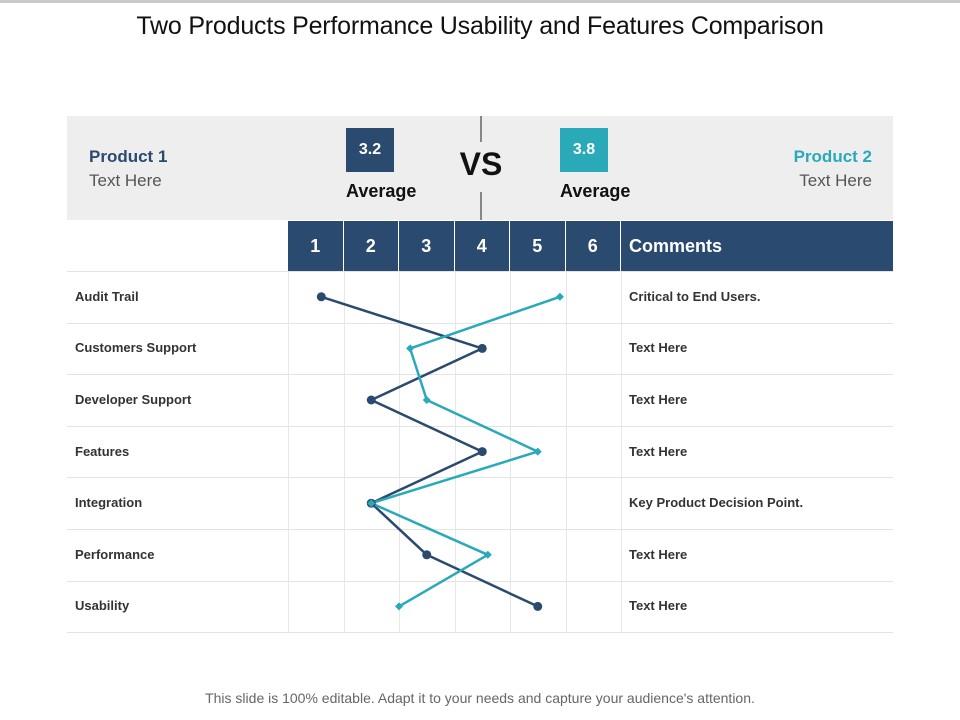 The height and width of the screenshot is (720, 960). I want to click on vs-label: VS, so click(481, 164).